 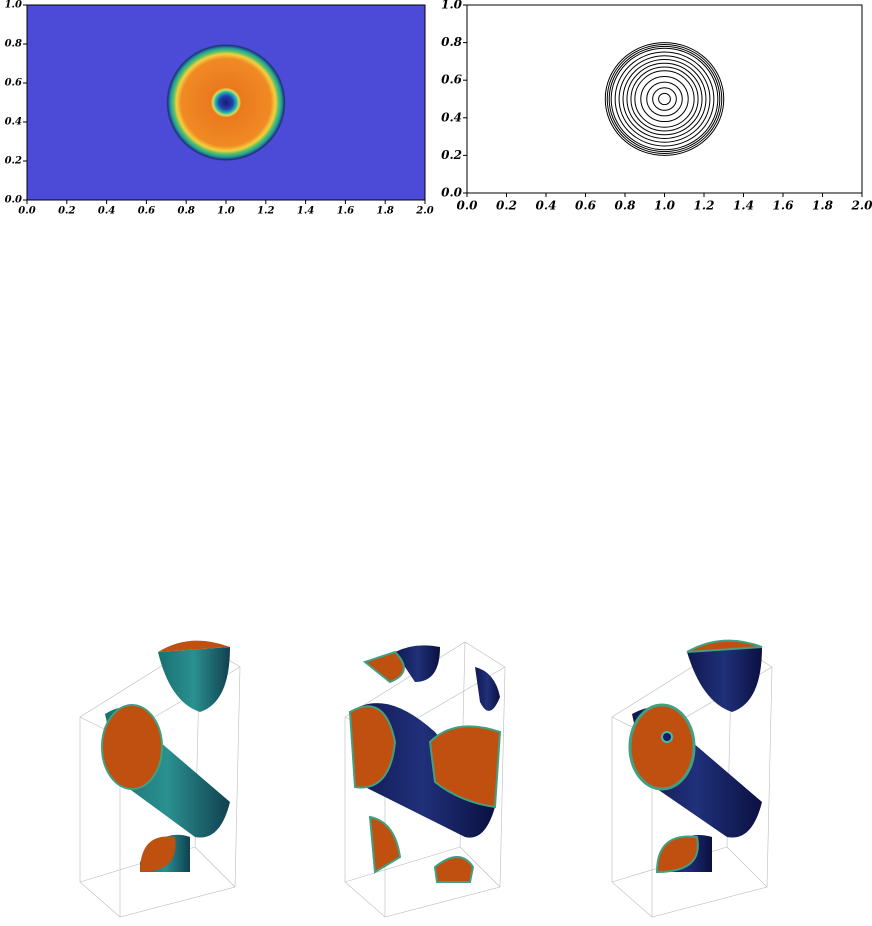 I want to click on contour-line, so click(x=664, y=99).